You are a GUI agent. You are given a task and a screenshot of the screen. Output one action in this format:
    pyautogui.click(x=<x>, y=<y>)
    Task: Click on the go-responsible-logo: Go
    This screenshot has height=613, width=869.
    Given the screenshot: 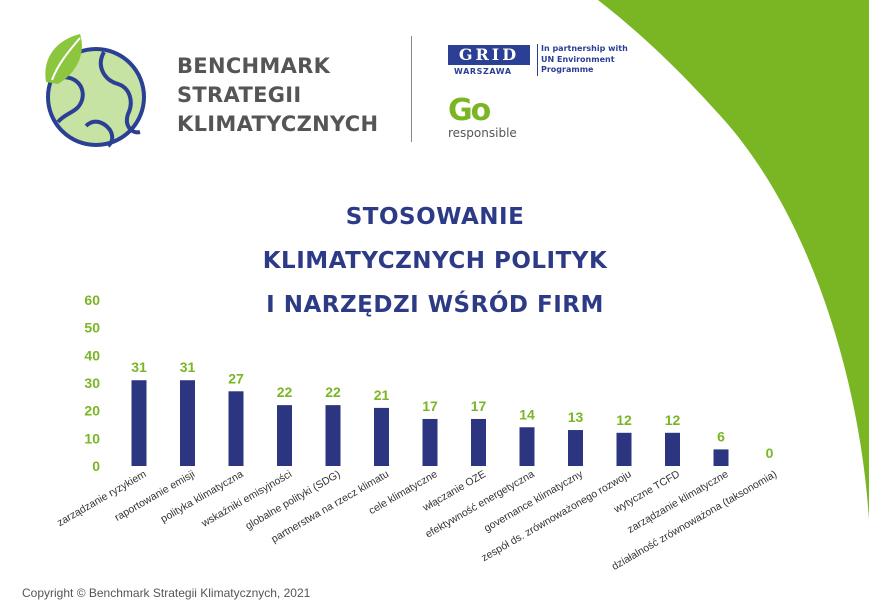 What is the action you would take?
    pyautogui.click(x=469, y=110)
    